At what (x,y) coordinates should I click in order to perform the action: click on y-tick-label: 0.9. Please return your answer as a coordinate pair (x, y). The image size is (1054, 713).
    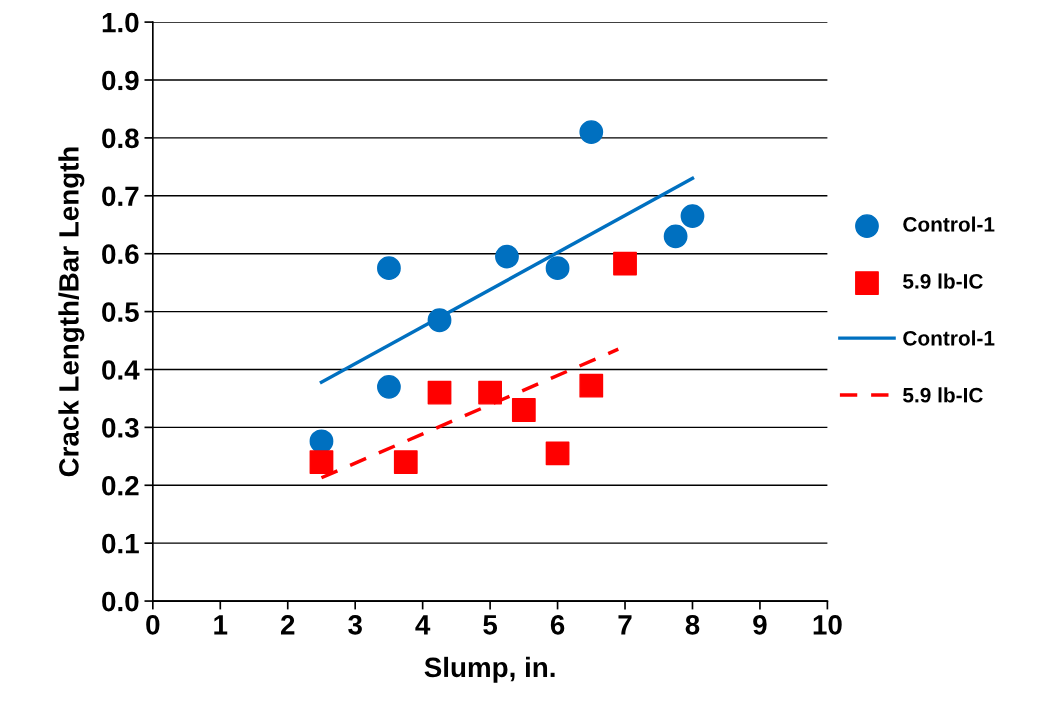
    Looking at the image, I should click on (120, 80).